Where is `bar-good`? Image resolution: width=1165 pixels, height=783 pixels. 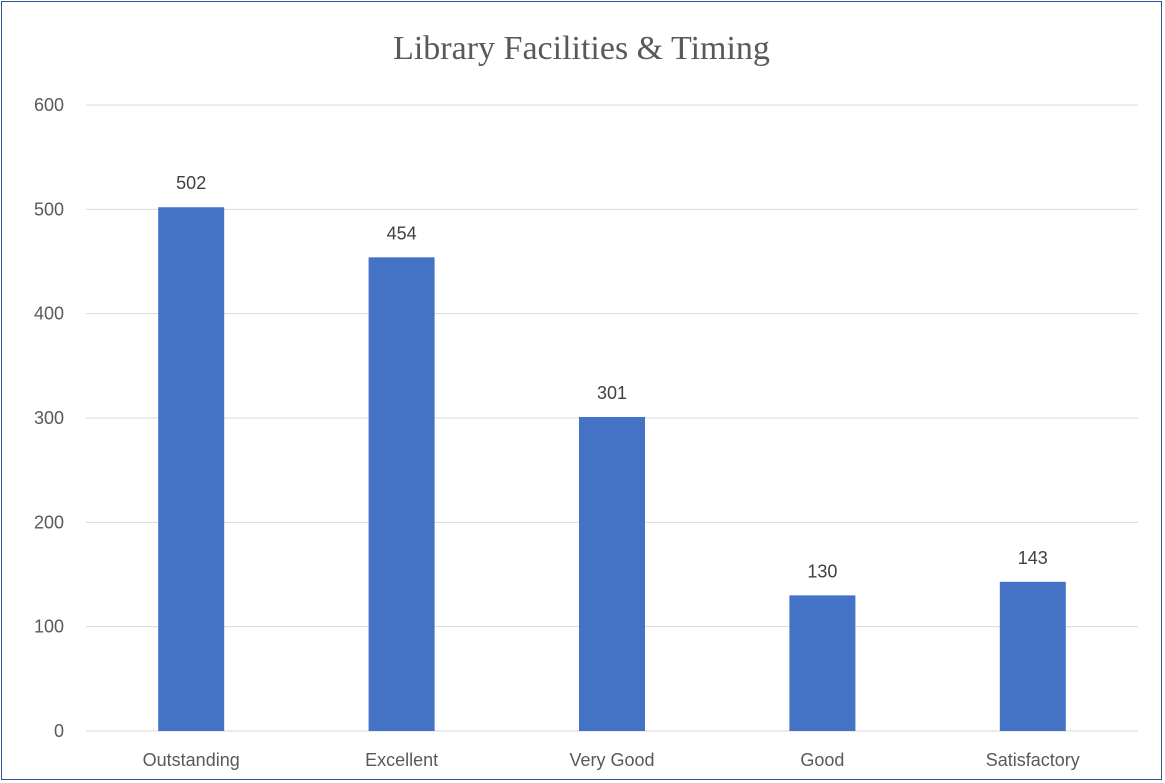
bar-good is located at coordinates (822, 663).